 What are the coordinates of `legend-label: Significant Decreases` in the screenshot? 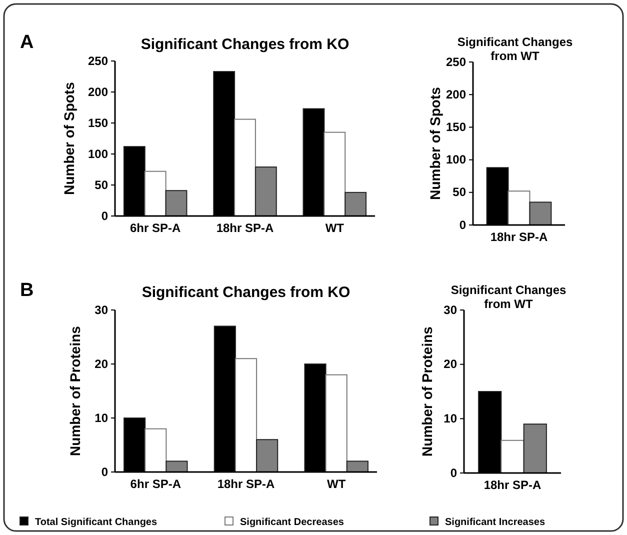 It's located at (292, 522).